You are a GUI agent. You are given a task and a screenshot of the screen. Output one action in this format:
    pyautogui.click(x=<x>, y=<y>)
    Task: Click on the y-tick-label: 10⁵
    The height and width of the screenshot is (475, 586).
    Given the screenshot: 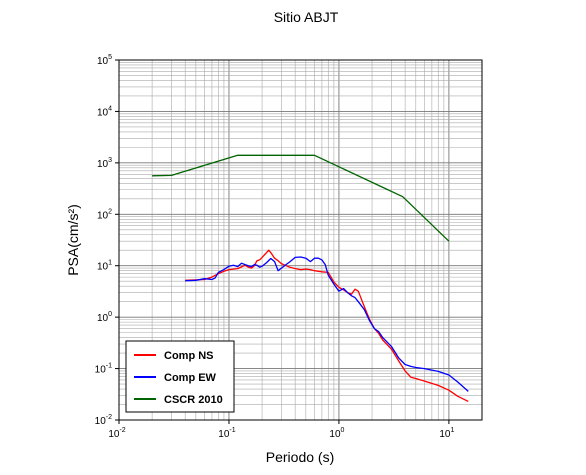 What is the action you would take?
    pyautogui.click(x=104, y=60)
    